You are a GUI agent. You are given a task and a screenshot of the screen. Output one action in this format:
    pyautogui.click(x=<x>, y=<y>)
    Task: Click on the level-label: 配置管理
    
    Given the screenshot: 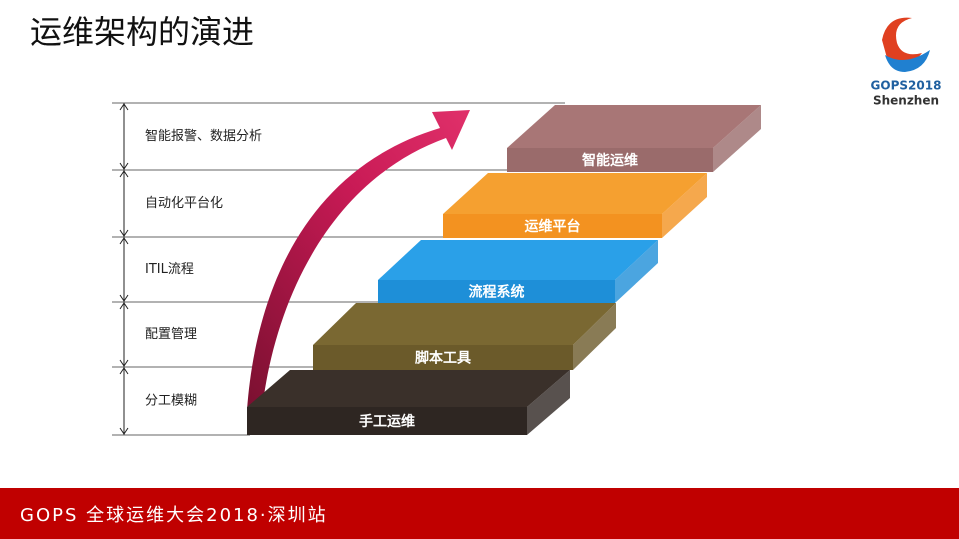 What is the action you would take?
    pyautogui.click(x=171, y=334)
    